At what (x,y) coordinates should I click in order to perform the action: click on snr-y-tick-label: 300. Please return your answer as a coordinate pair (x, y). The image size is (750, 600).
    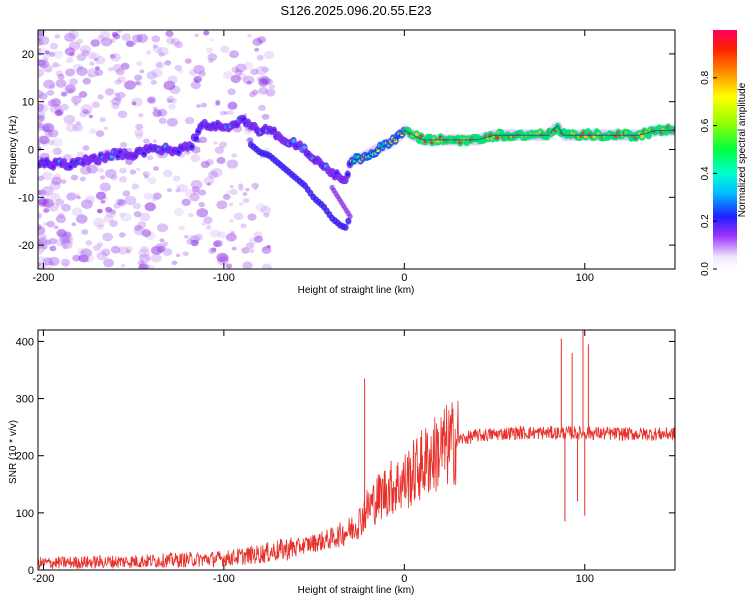
    Looking at the image, I should click on (25, 400).